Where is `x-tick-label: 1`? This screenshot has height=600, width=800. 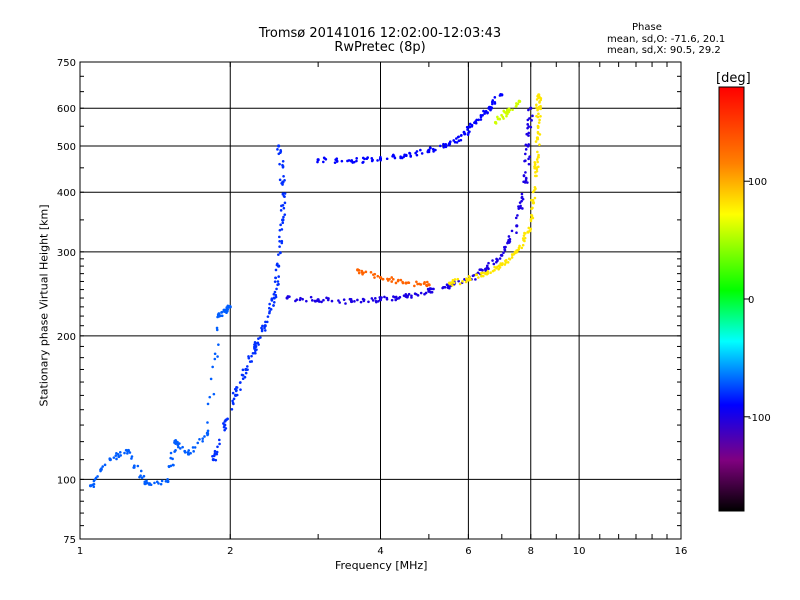 x-tick-label: 1 is located at coordinates (80, 551).